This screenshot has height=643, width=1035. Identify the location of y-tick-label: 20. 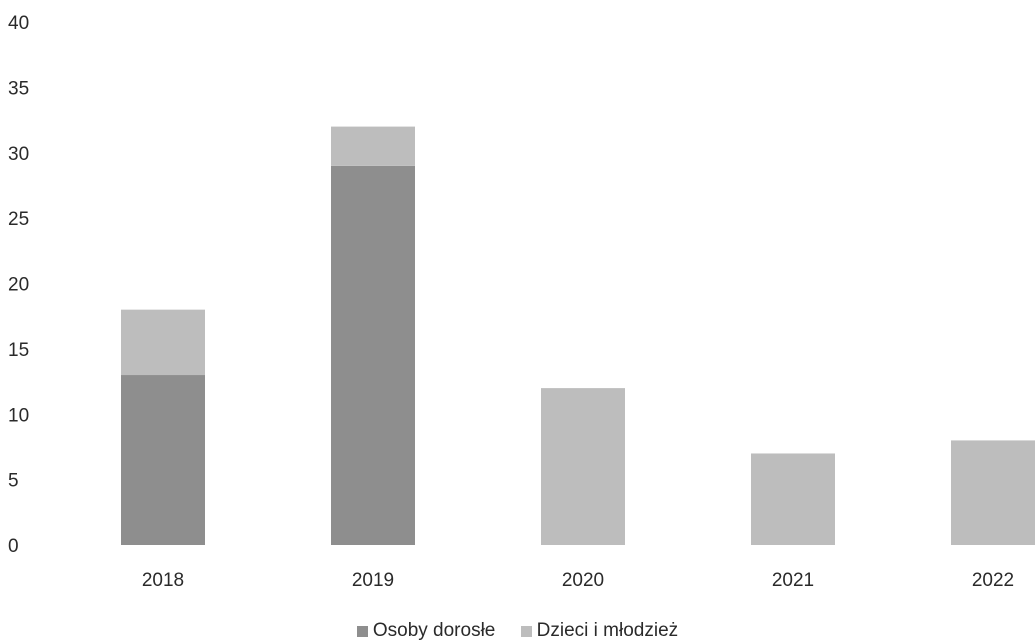
(18, 285).